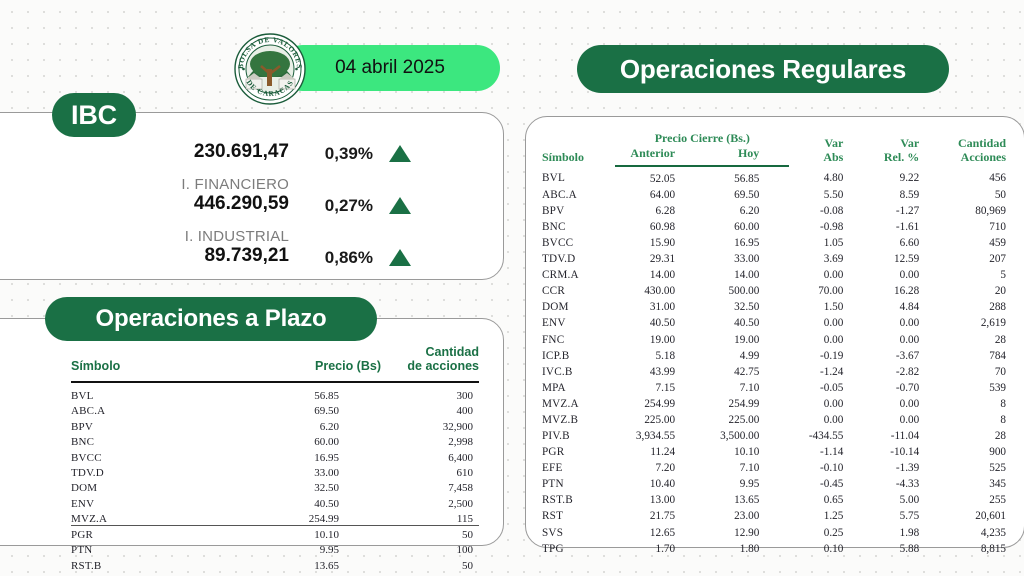  What do you see at coordinates (82, 550) in the screenshot?
I see `plazo-cell-simbolo: PTN` at bounding box center [82, 550].